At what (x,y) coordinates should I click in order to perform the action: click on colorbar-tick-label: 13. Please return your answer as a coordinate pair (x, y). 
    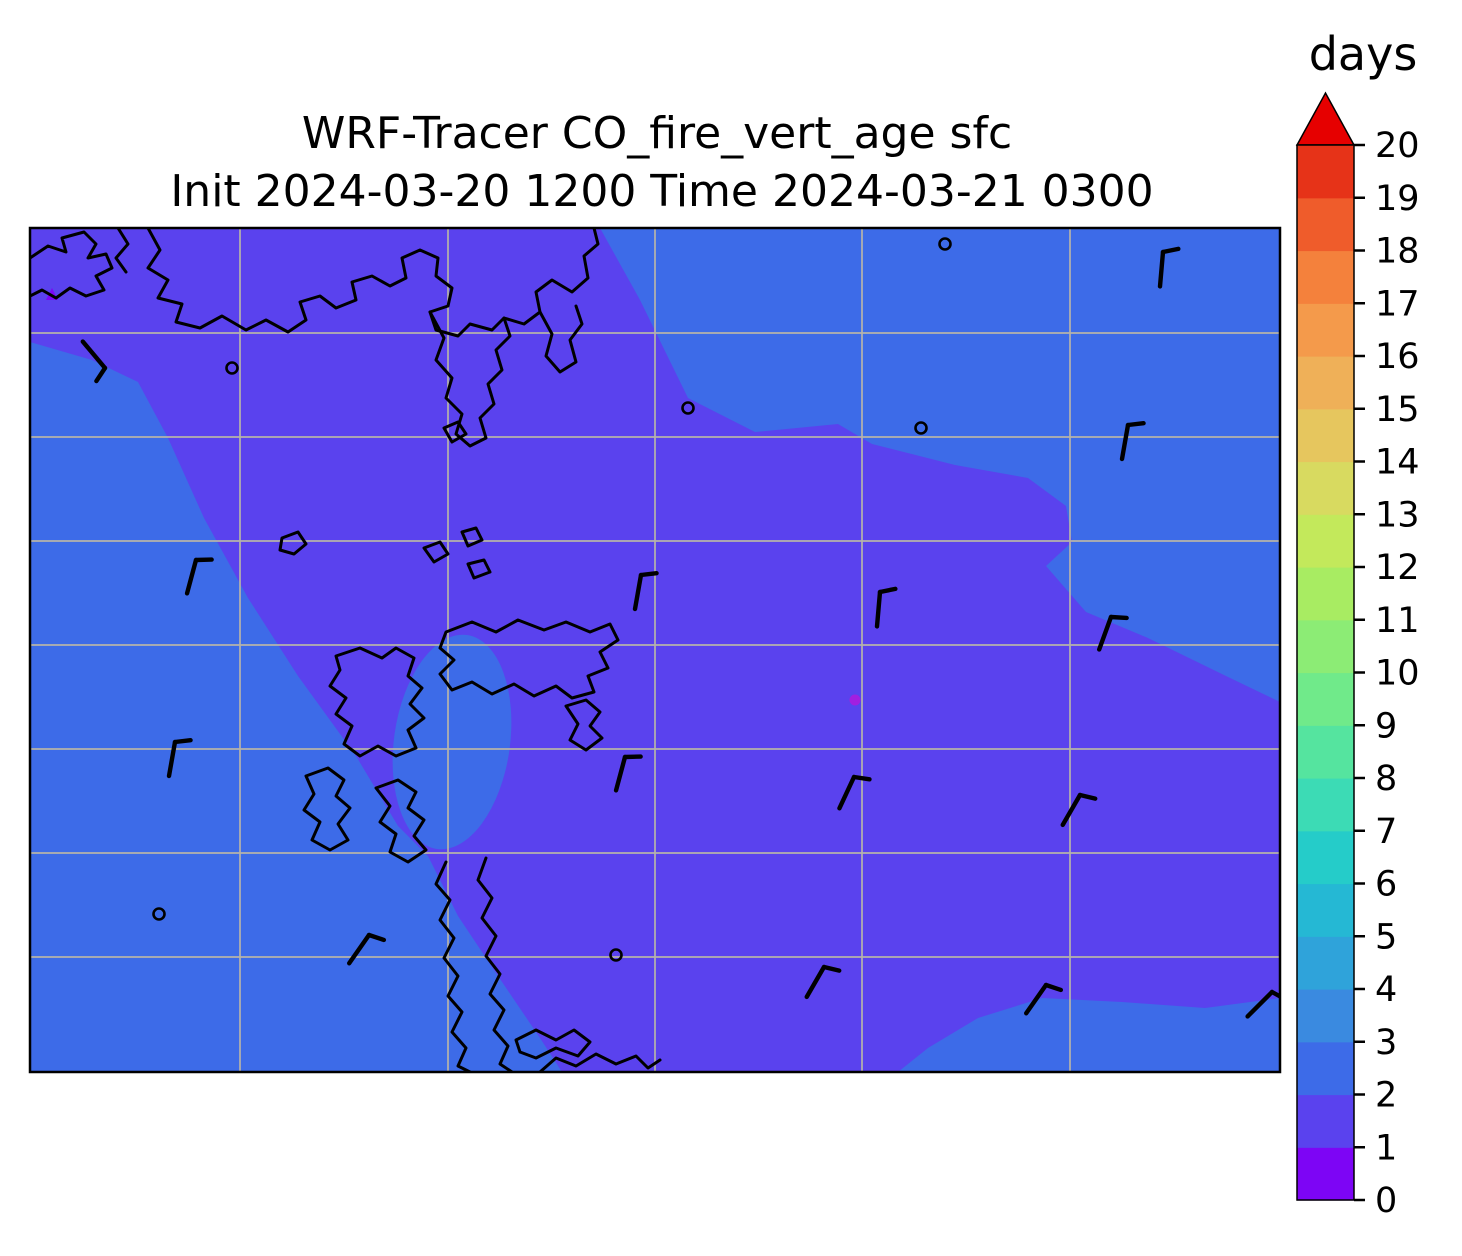
    Looking at the image, I should click on (1397, 515).